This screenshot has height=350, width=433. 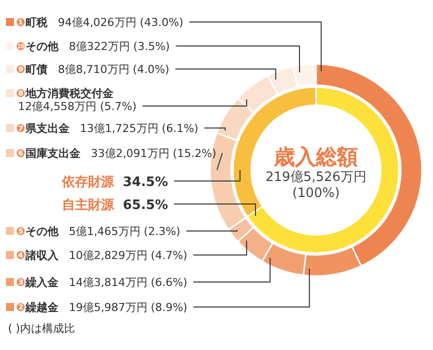 I want to click on text: ( )内は構成比, so click(x=42, y=328).